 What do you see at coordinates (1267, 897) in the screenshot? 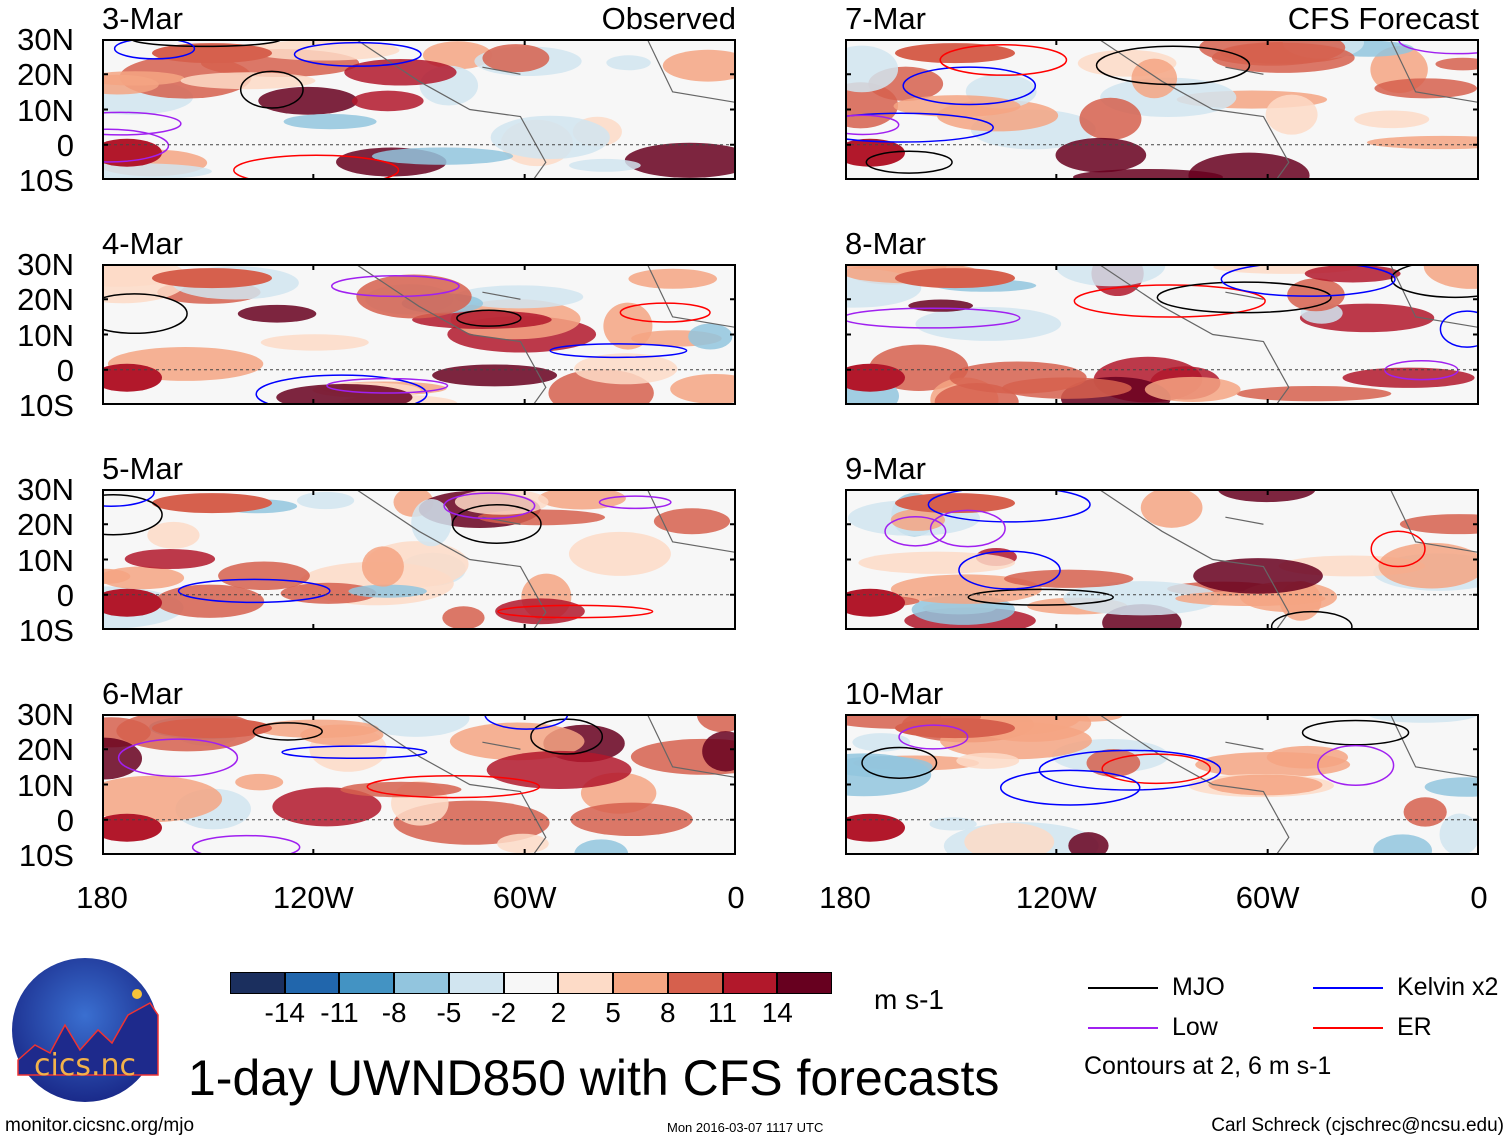
I see `lon-tick-label: 60W` at bounding box center [1267, 897].